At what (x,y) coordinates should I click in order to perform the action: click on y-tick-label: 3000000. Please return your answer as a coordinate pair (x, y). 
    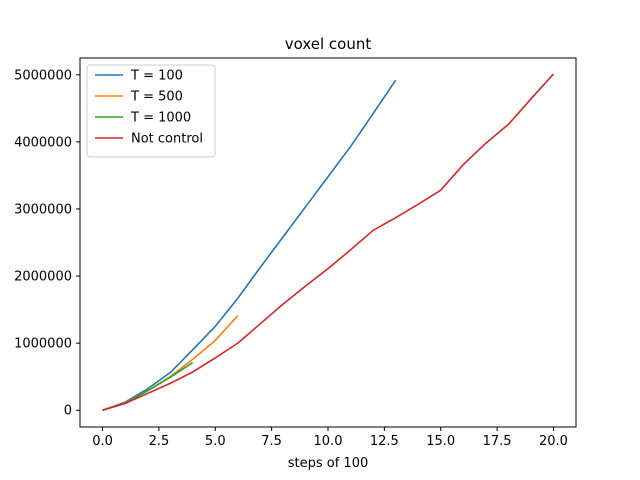
    Looking at the image, I should click on (43, 209).